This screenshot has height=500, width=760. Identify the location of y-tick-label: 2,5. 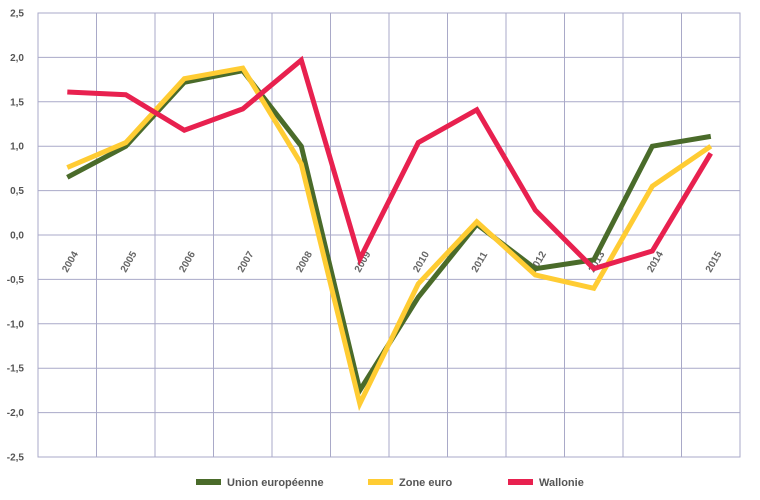
(17, 14).